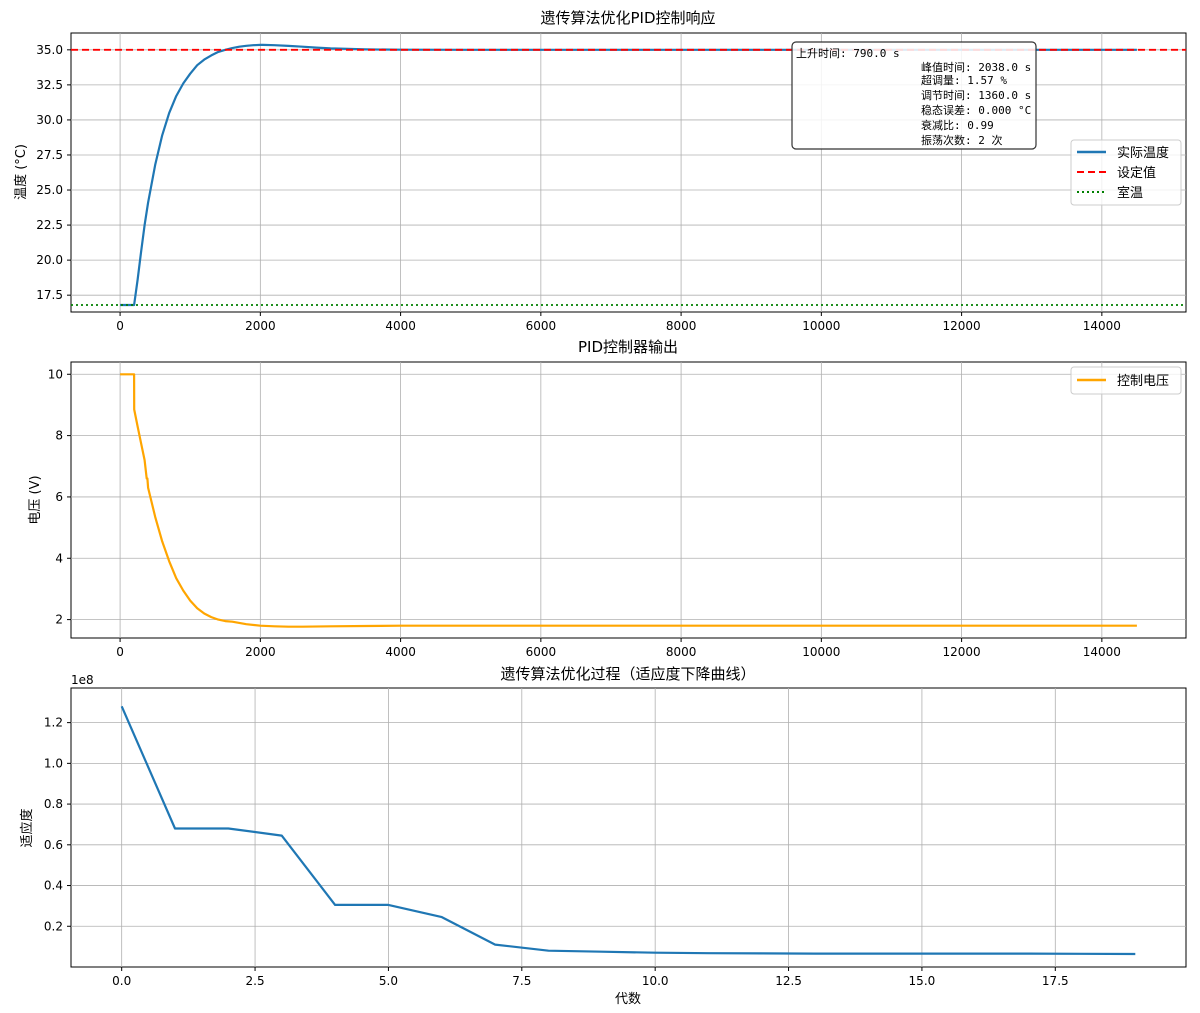 The height and width of the screenshot is (1013, 1200). What do you see at coordinates (1055, 981) in the screenshot?
I see `x-tick-label: 17.5` at bounding box center [1055, 981].